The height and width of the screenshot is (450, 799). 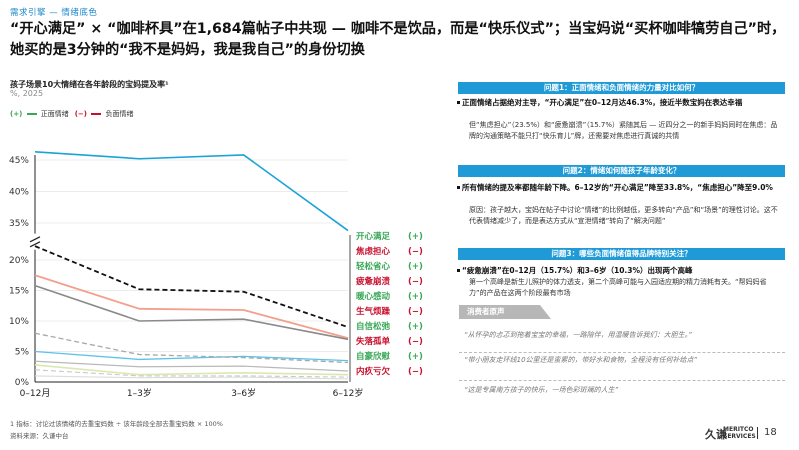 What do you see at coordinates (191, 356) in the screenshot?
I see `series-line-生气烦躁` at bounding box center [191, 356].